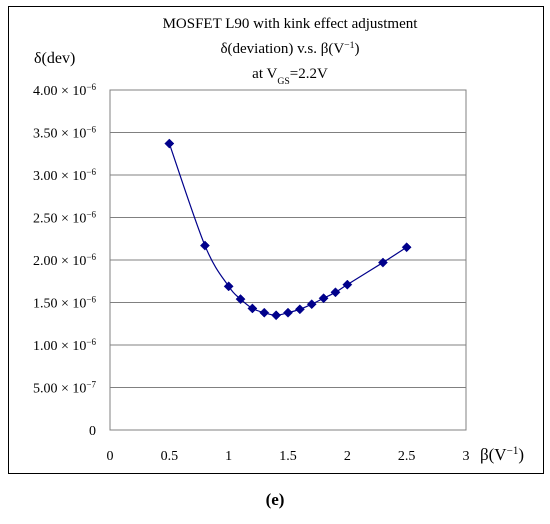 The width and height of the screenshot is (550, 524). I want to click on y-axis-label: δ(dev), so click(54, 58).